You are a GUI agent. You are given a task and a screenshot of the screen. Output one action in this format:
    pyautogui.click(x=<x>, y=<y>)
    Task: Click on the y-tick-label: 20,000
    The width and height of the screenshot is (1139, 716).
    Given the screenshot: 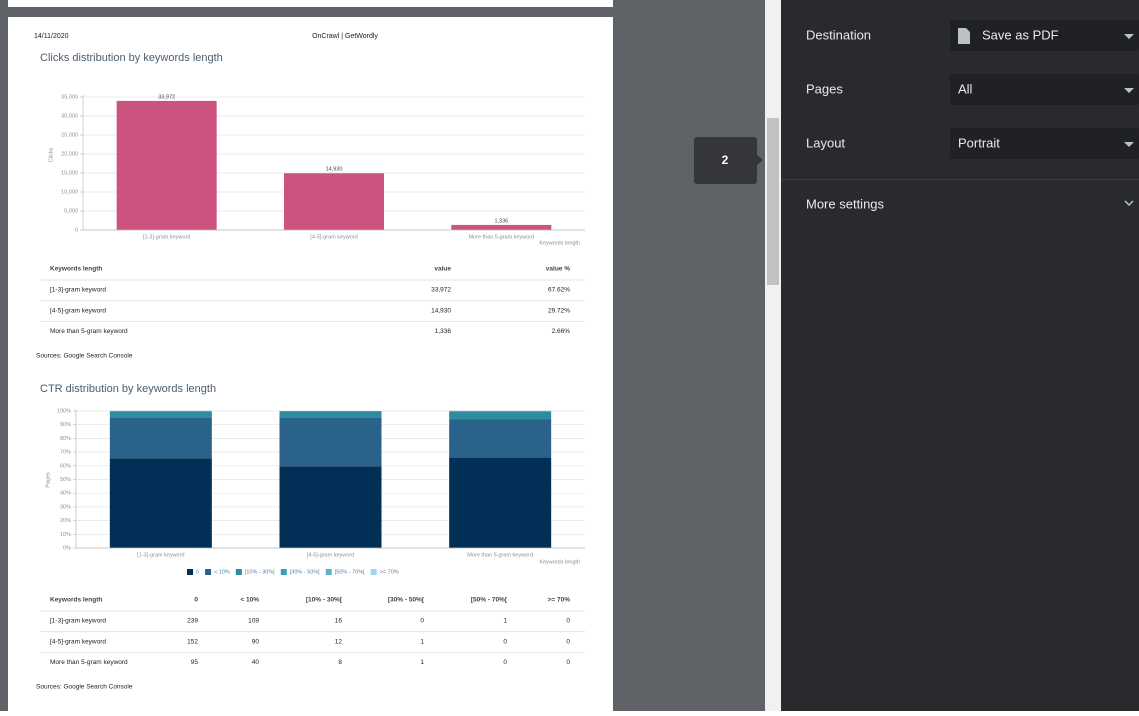 What is the action you would take?
    pyautogui.click(x=69, y=154)
    